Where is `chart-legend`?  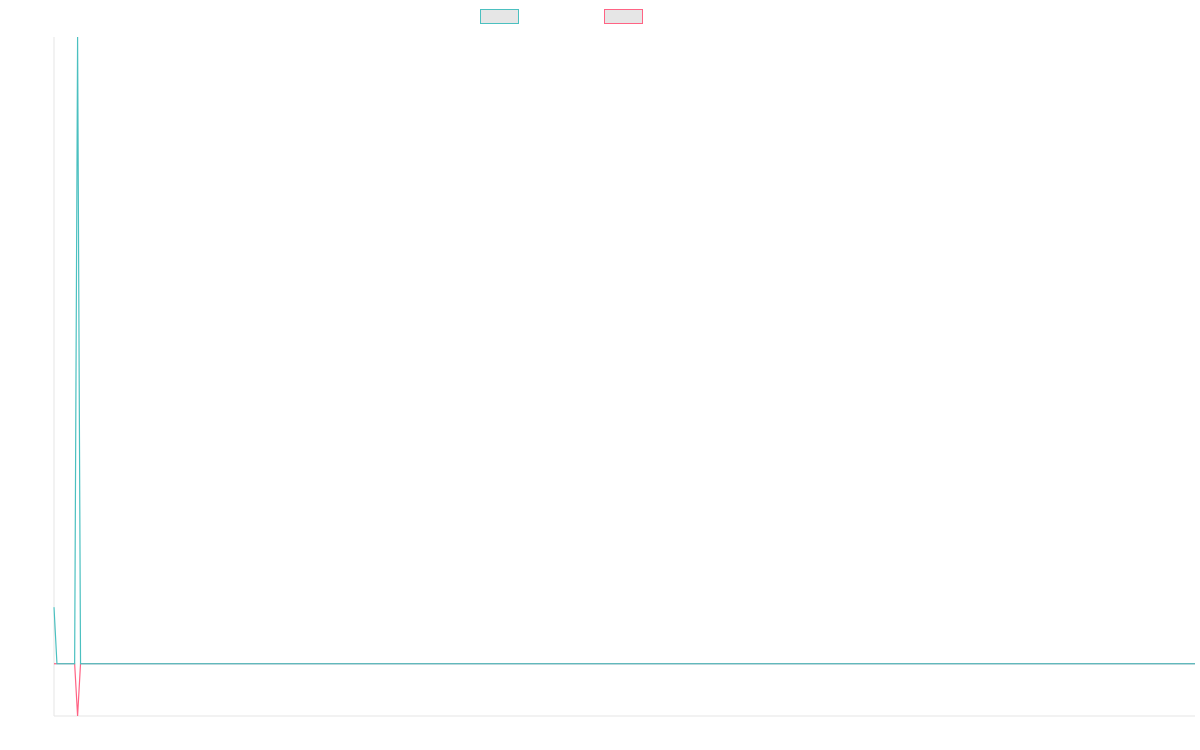 chart-legend is located at coordinates (600, 18).